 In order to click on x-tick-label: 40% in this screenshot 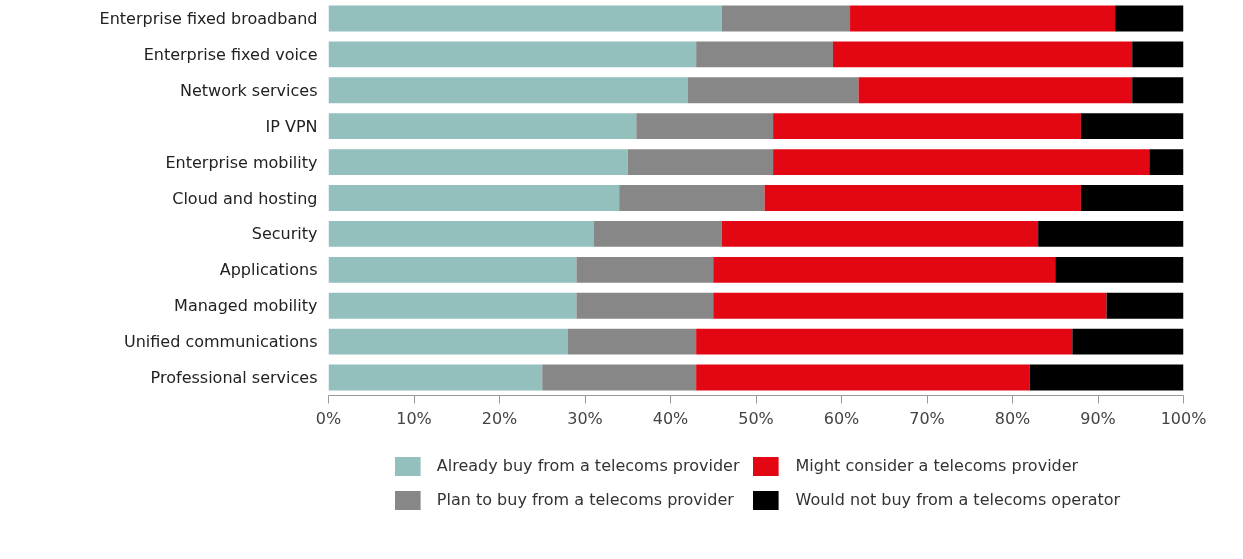, I will do `click(670, 418)`.